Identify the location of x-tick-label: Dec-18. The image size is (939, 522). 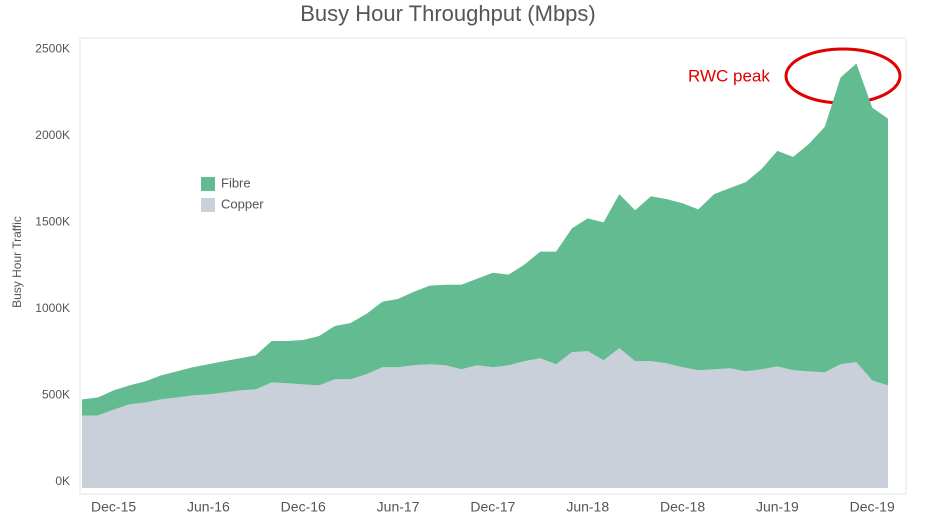
(682, 507).